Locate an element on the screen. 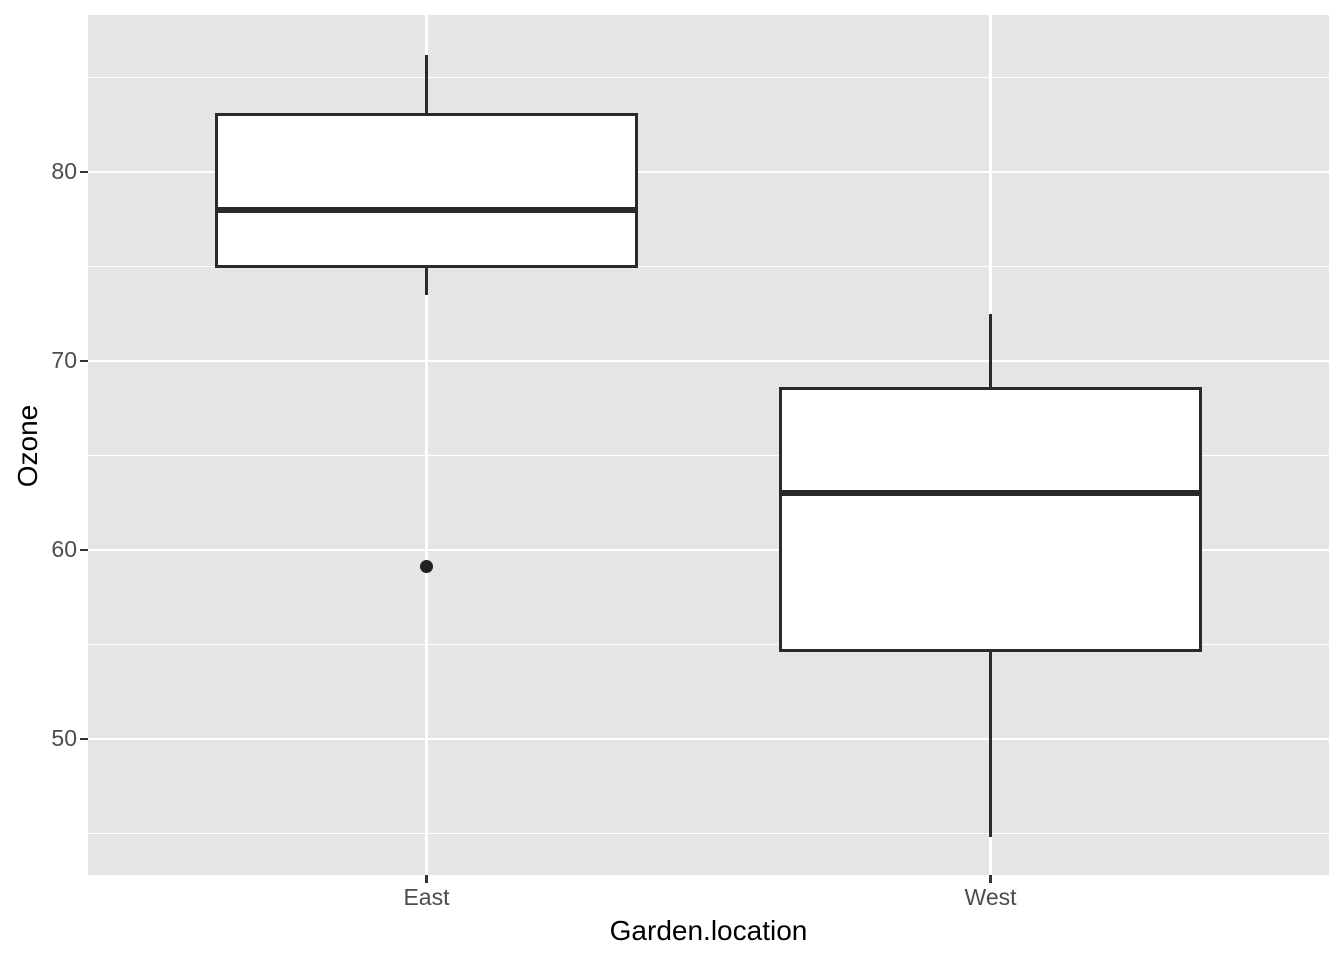  y-axis-tick-label: 80 is located at coordinates (64, 171).